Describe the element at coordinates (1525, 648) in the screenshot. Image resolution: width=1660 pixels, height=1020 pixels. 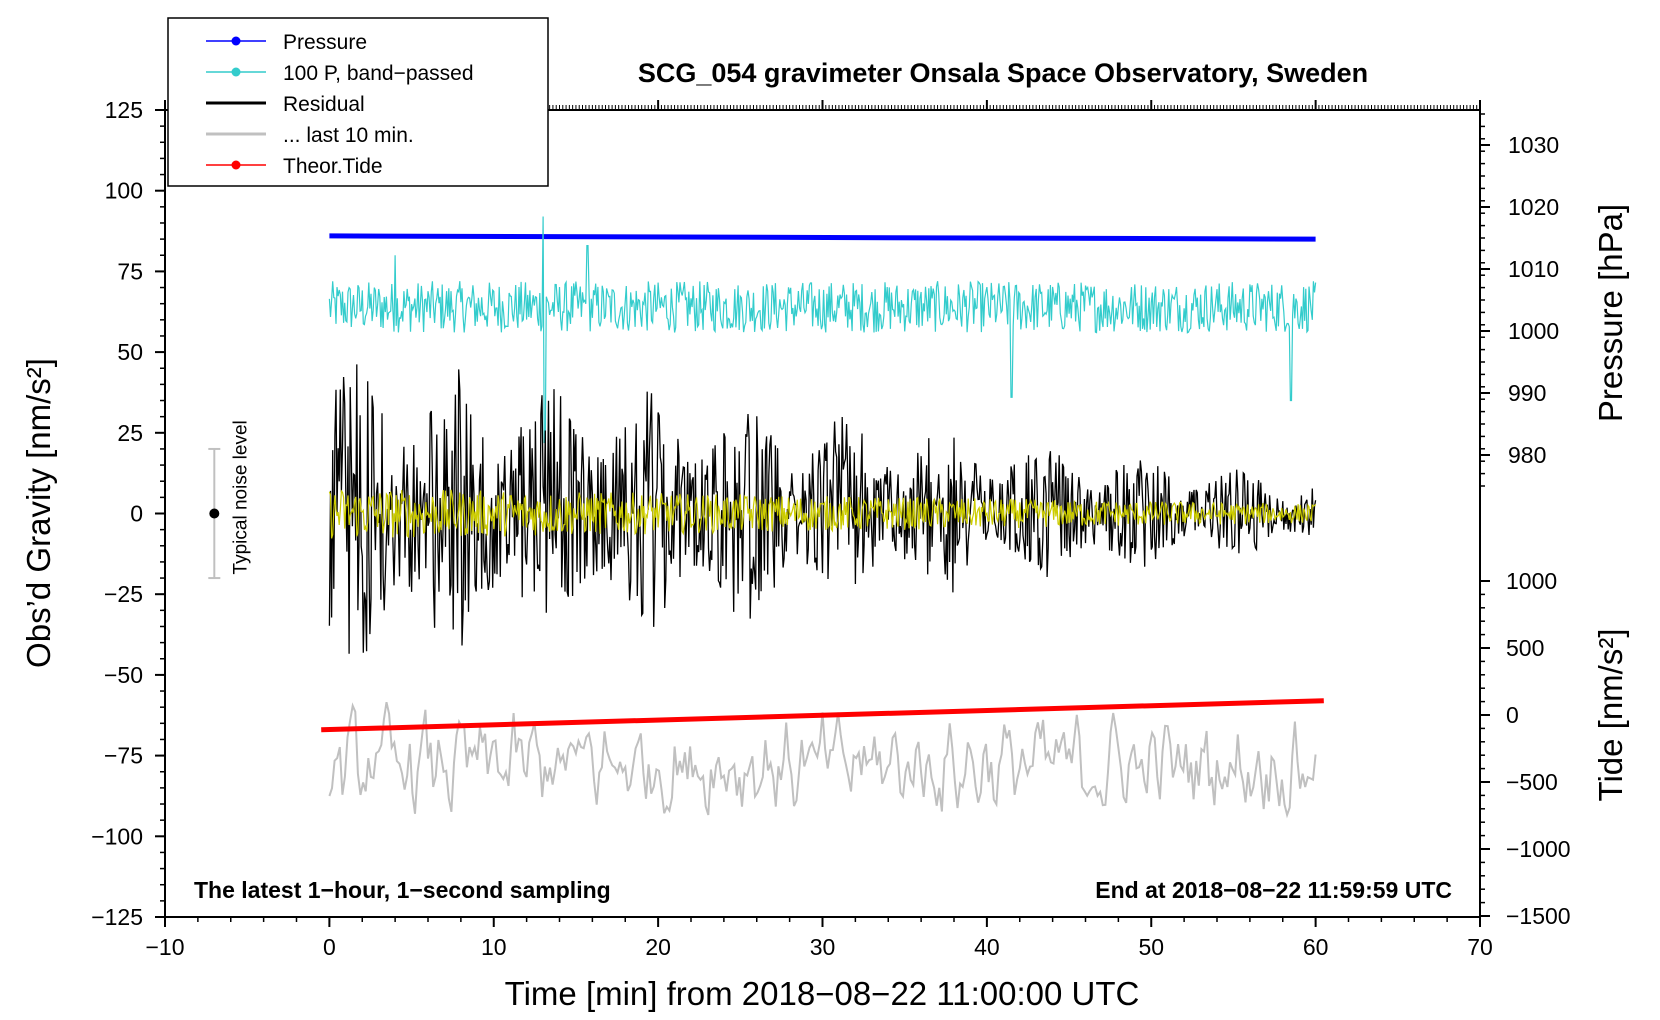
I see `tide-tick-label: 500` at that location.